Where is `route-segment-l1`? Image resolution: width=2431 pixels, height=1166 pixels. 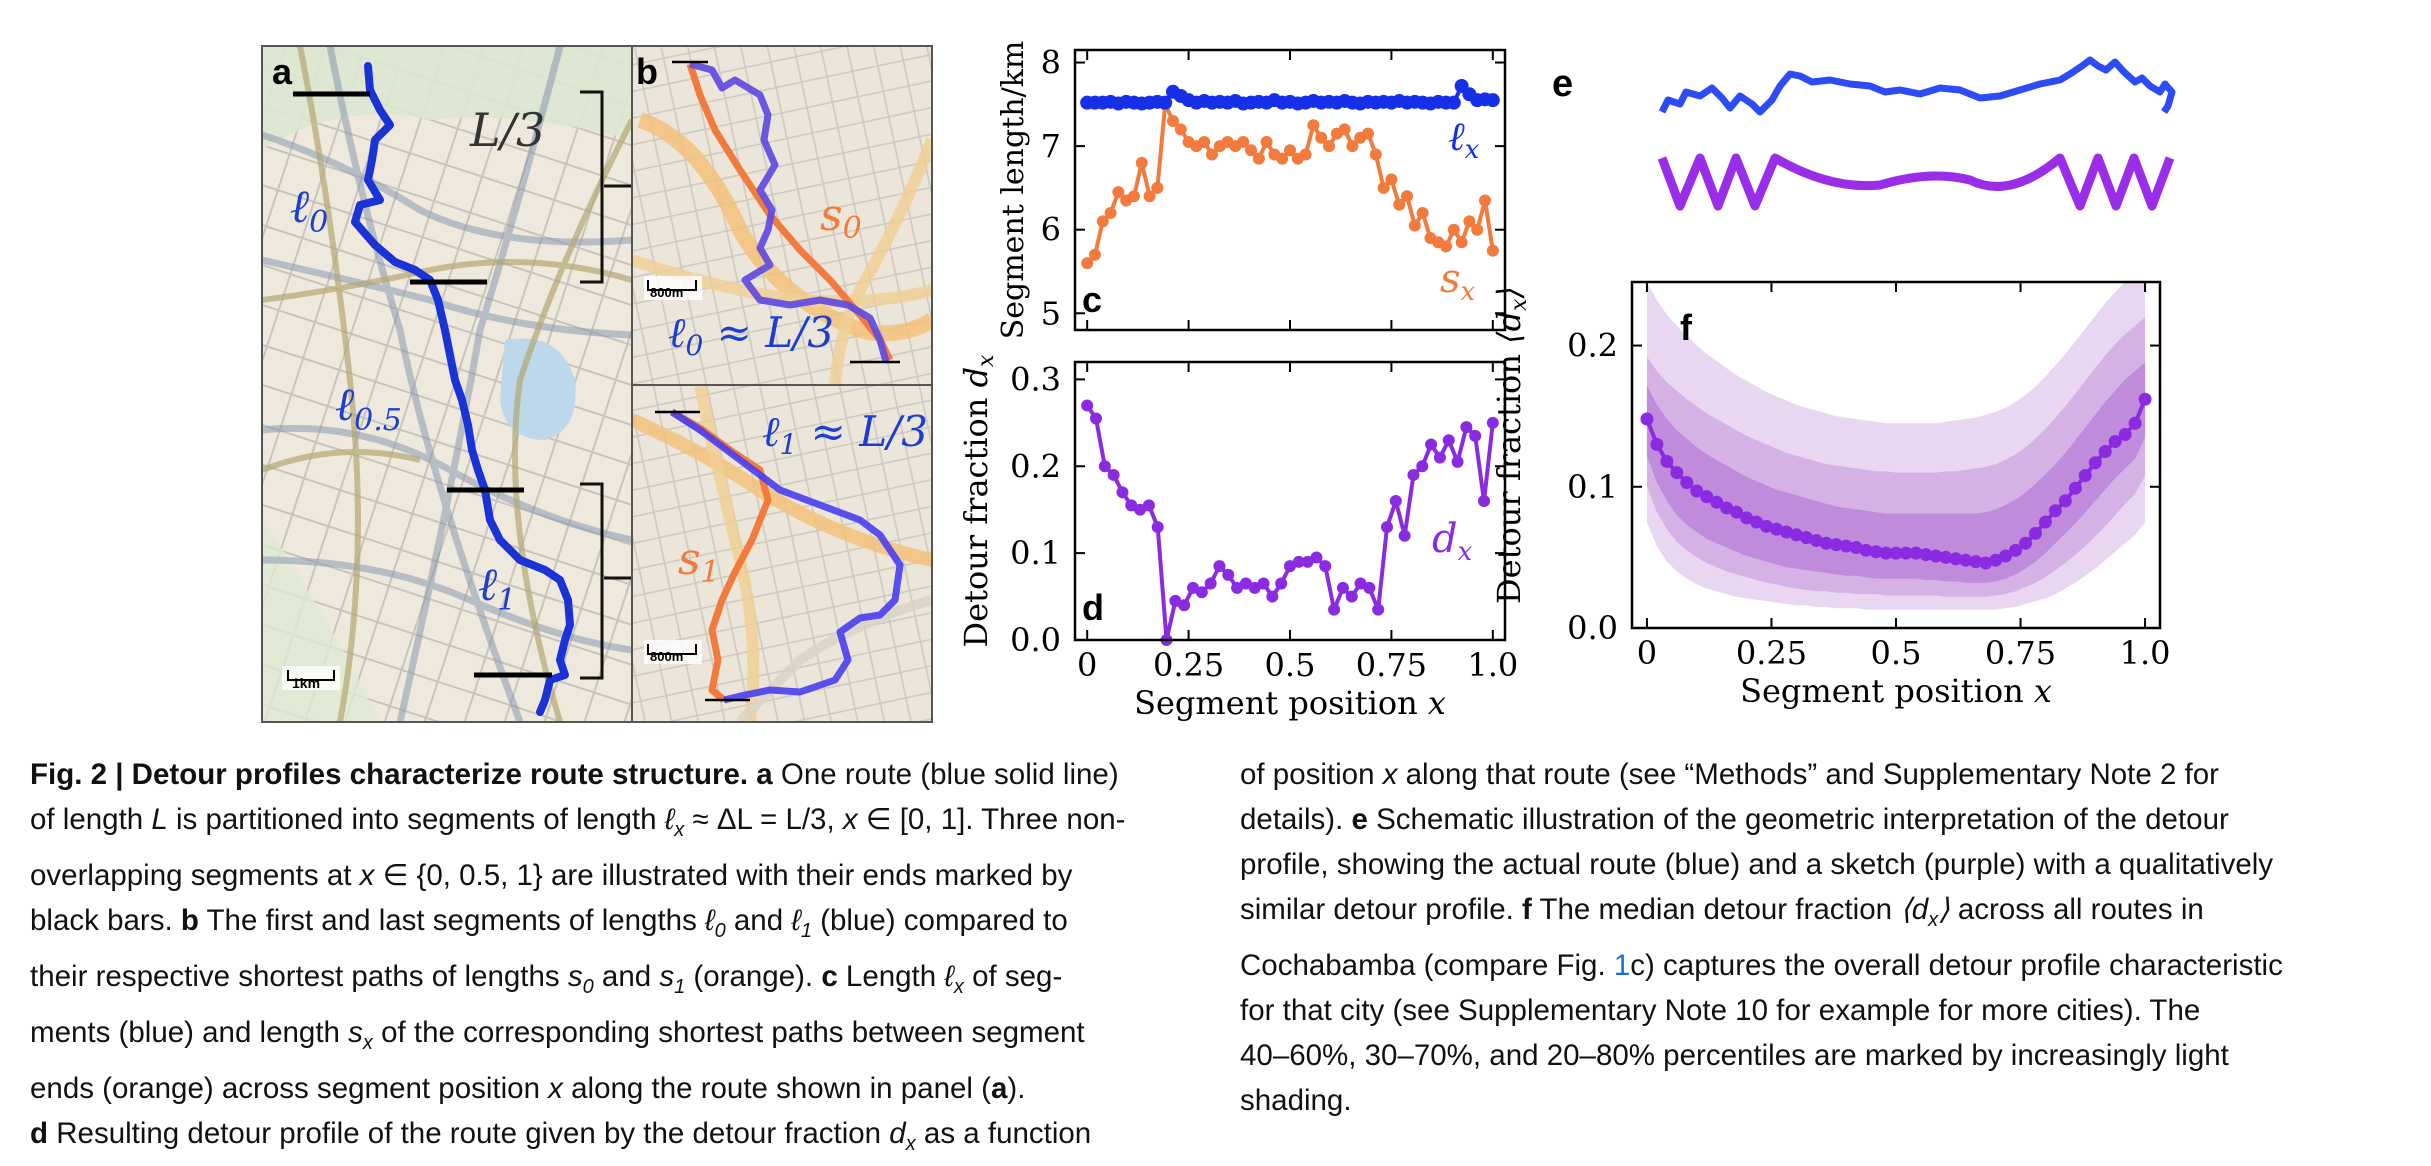
route-segment-l1 is located at coordinates (787, 556).